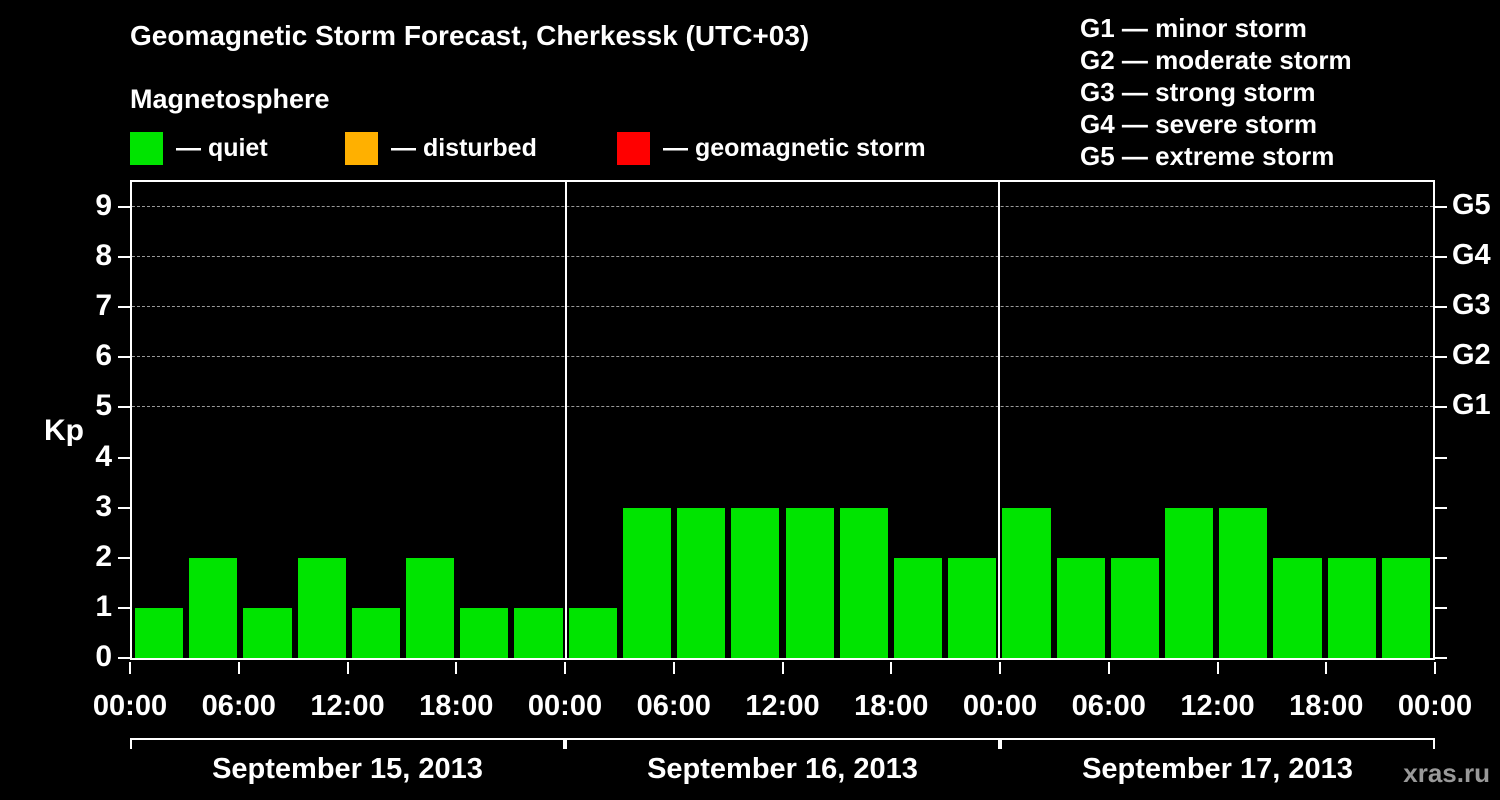  Describe the element at coordinates (891, 706) in the screenshot. I see `x-axis-tick-label: 18:00` at that location.